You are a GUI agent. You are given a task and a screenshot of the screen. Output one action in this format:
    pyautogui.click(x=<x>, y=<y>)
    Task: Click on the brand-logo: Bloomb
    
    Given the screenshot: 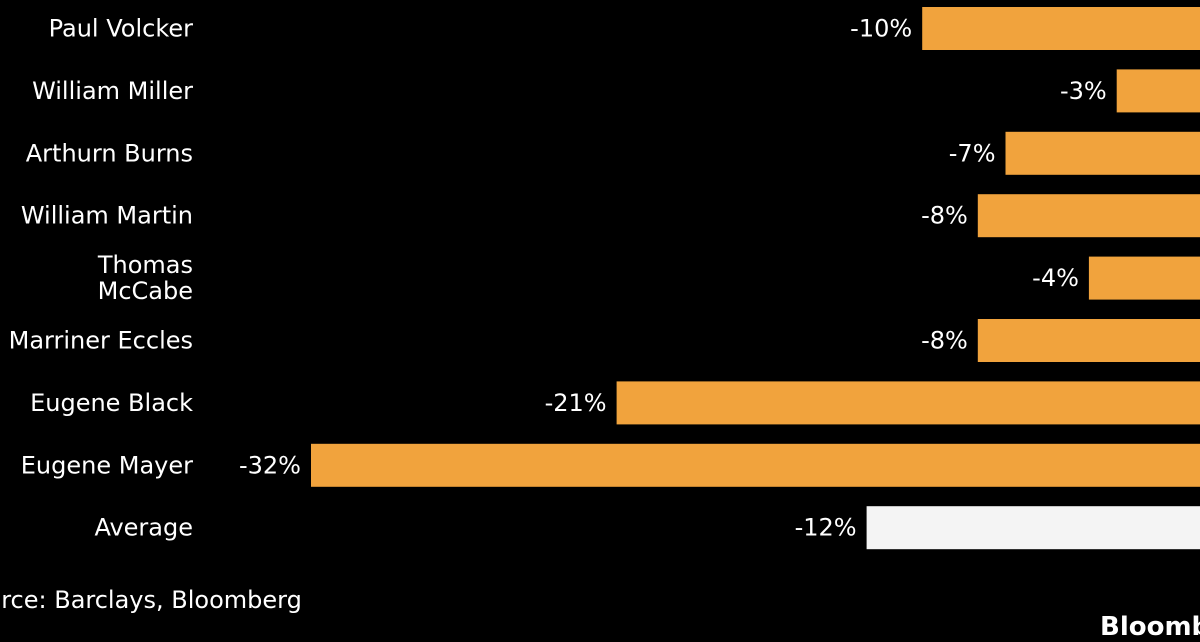 What is the action you would take?
    pyautogui.click(x=1150, y=627)
    